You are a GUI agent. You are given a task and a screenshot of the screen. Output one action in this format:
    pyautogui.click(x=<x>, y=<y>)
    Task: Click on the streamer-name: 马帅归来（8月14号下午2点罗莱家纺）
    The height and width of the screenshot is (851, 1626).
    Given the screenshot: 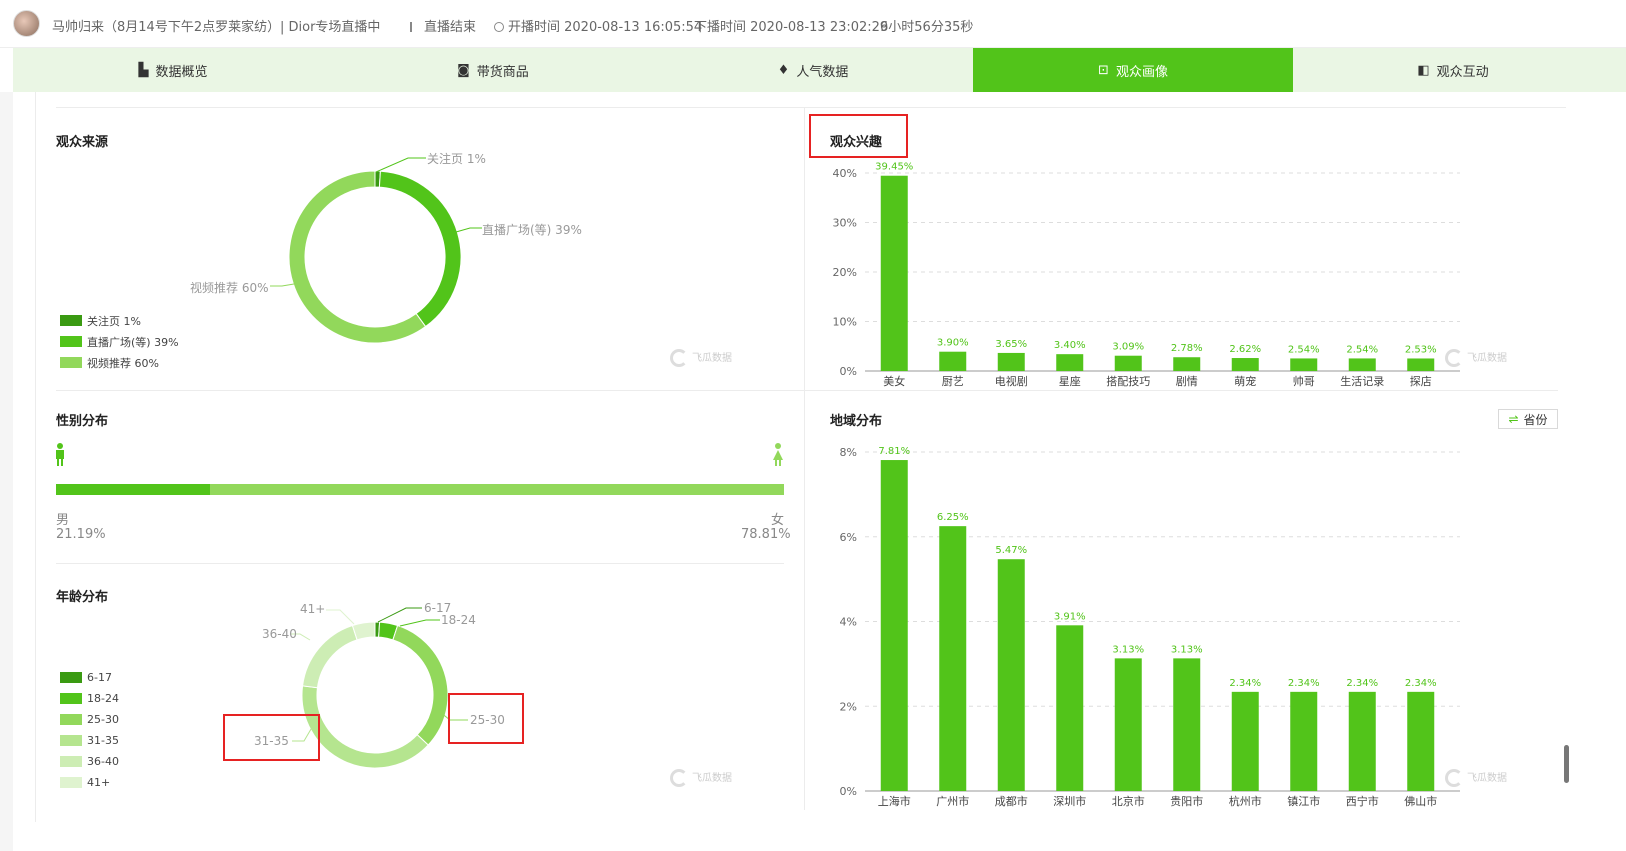 What is the action you would take?
    pyautogui.click(x=166, y=27)
    